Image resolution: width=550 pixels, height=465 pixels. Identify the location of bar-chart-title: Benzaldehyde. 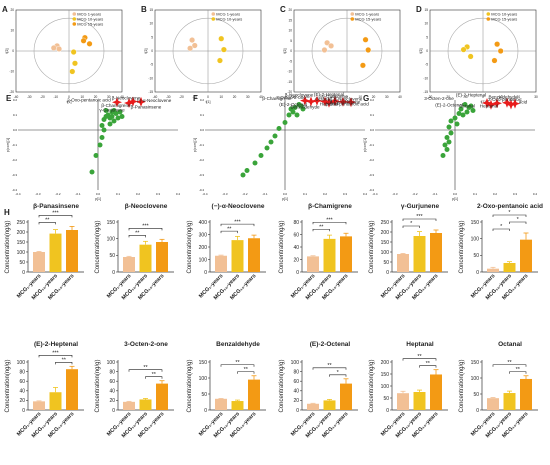
(238, 344).